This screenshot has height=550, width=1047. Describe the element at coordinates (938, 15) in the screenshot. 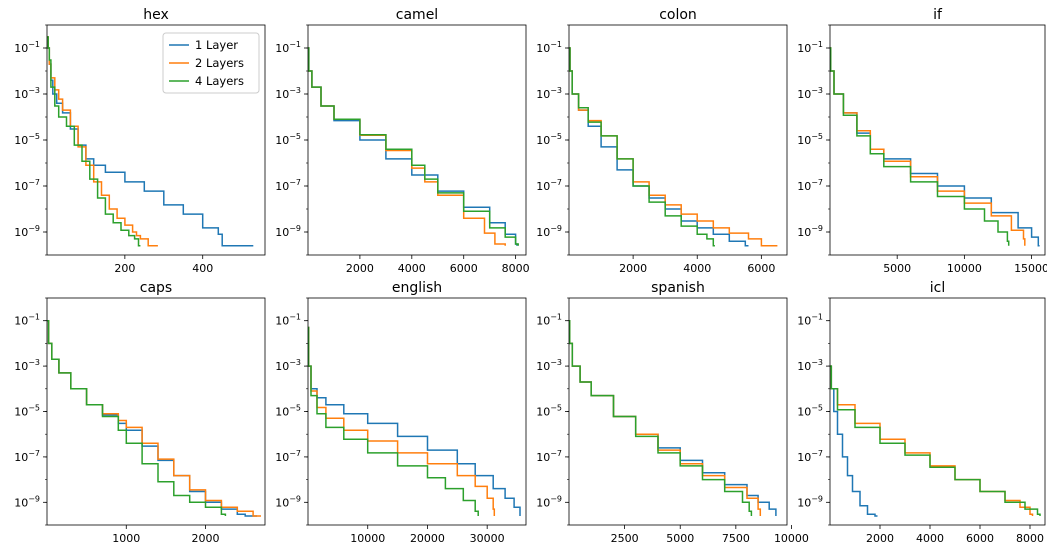

I see `subplot-title: if` at that location.